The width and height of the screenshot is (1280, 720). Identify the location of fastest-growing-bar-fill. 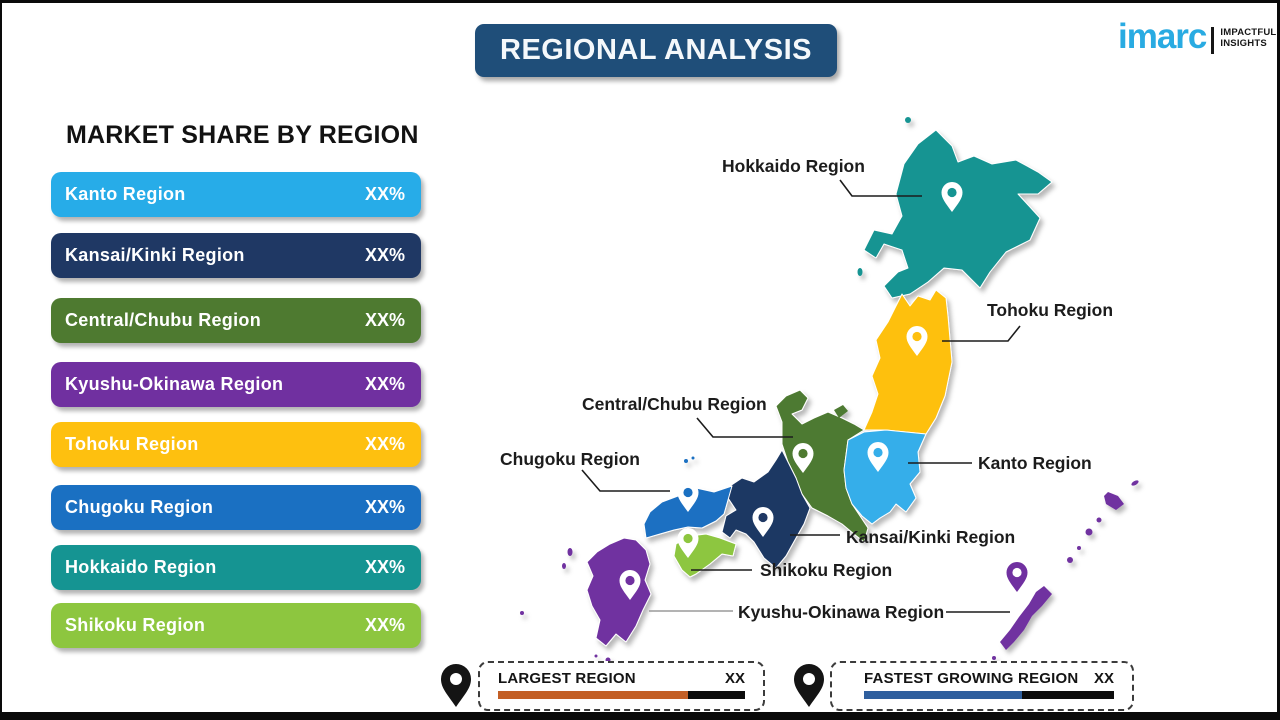
(943, 695).